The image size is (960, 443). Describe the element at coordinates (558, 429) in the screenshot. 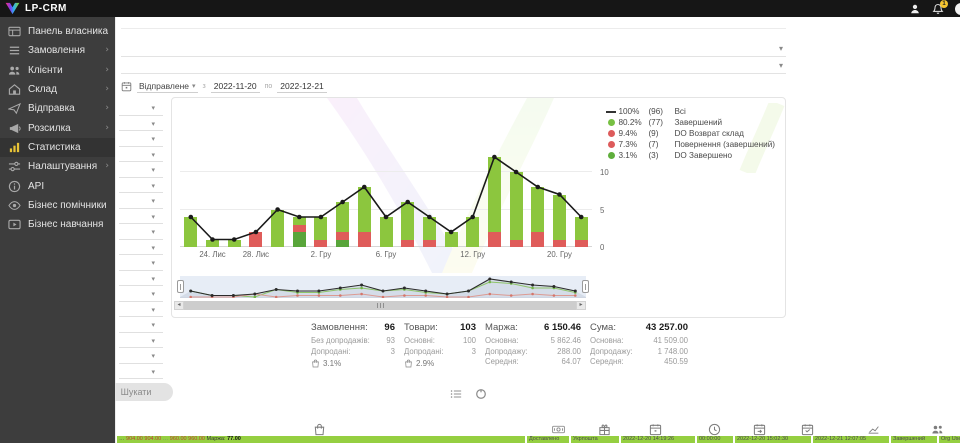

I see `banknote-icon` at that location.